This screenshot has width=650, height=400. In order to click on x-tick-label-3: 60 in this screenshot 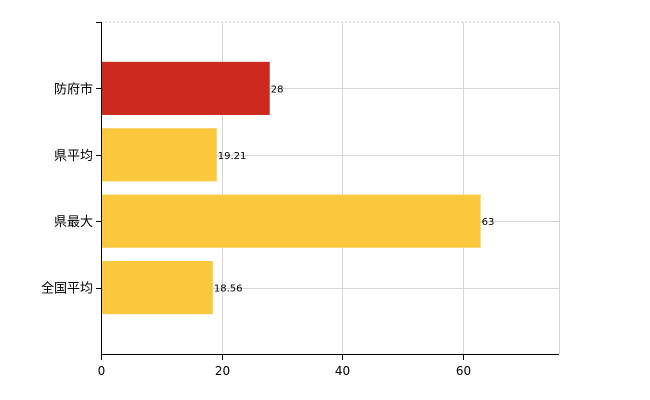, I will do `click(463, 371)`.